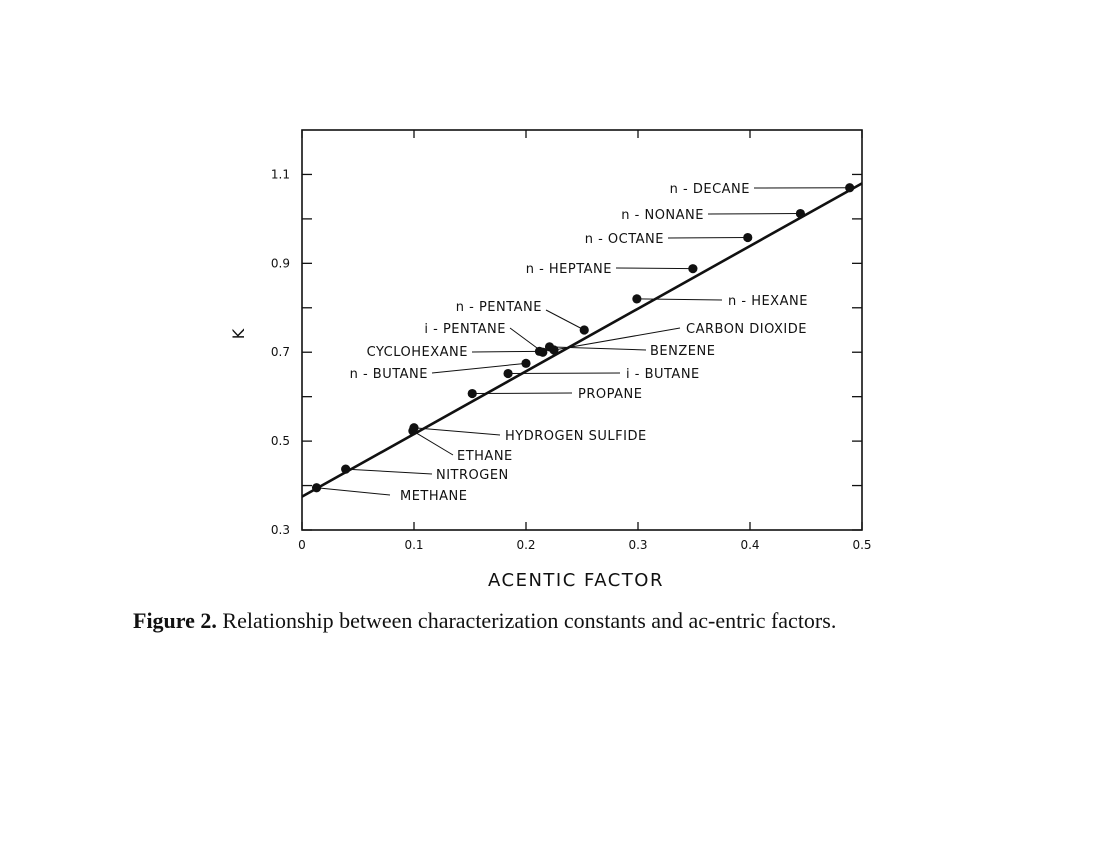  Describe the element at coordinates (485, 456) in the screenshot. I see `point-label: ETHANE` at that location.